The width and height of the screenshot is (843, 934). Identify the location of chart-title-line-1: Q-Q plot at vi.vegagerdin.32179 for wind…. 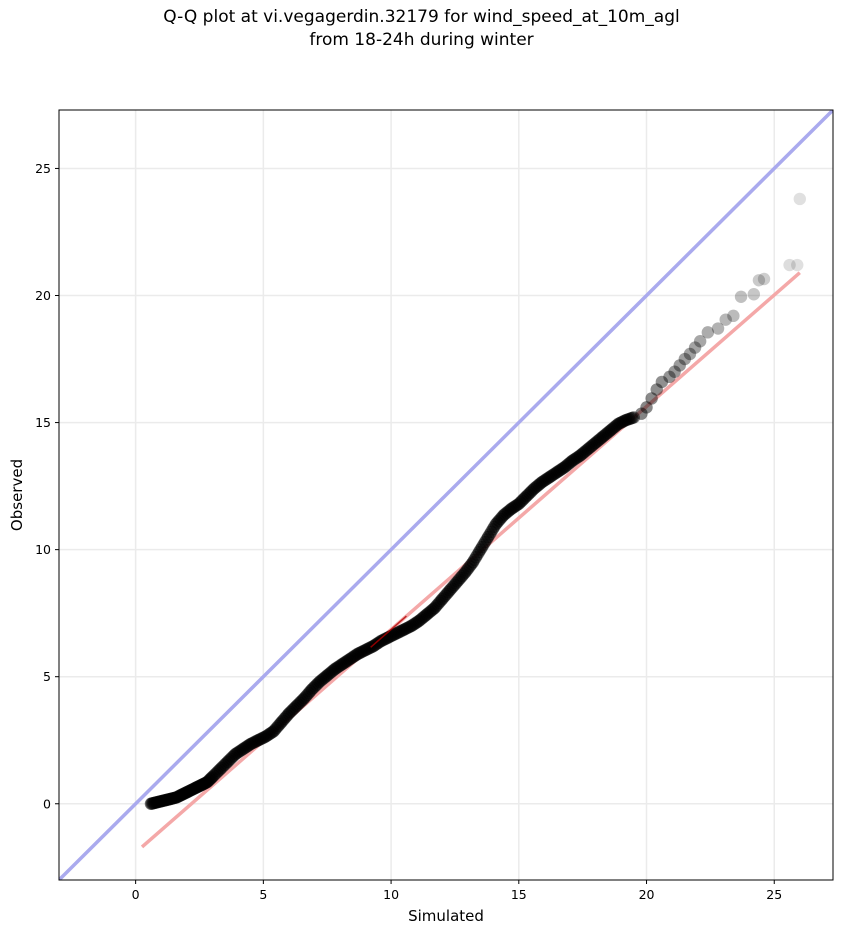
(421, 17).